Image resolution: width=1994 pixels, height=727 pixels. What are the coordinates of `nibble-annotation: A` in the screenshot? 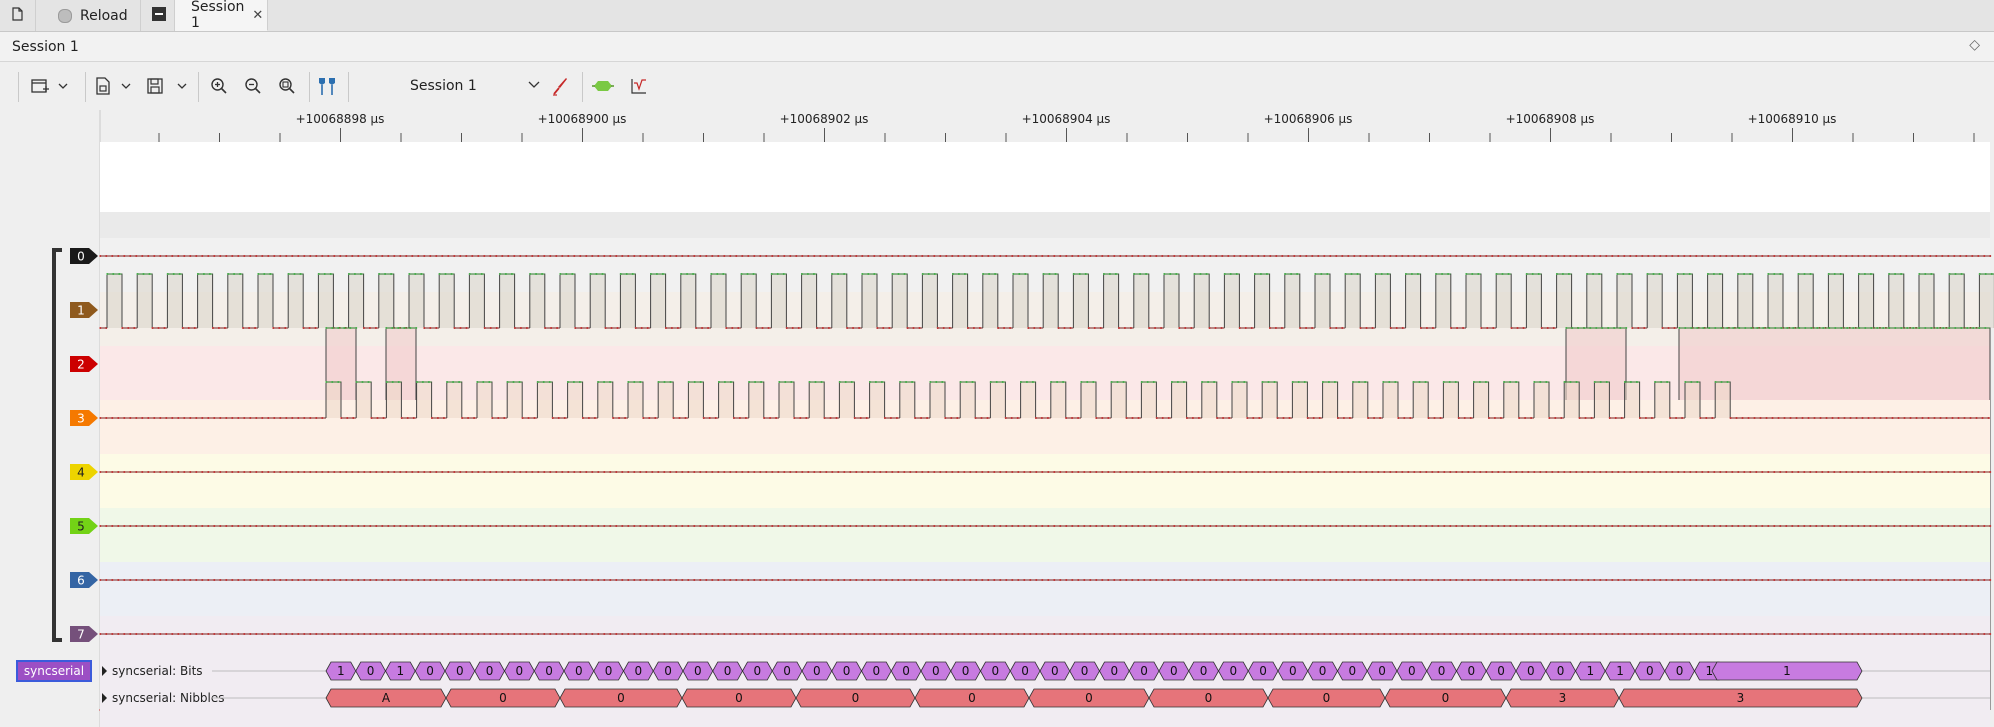 It's located at (386, 698).